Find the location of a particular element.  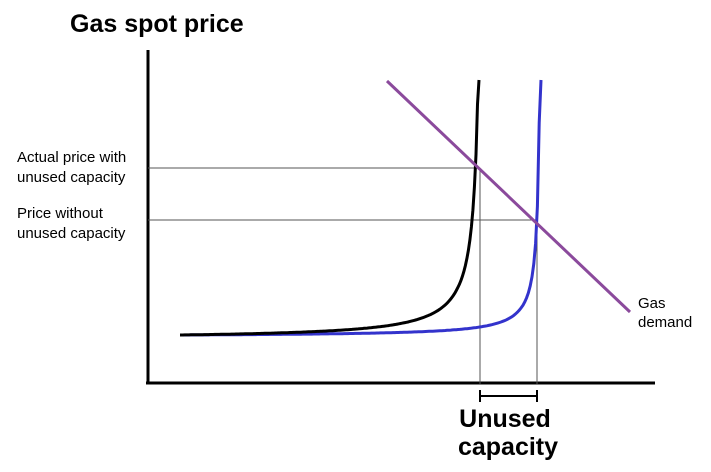

gas-demand-label-line1: Gas is located at coordinates (652, 303).